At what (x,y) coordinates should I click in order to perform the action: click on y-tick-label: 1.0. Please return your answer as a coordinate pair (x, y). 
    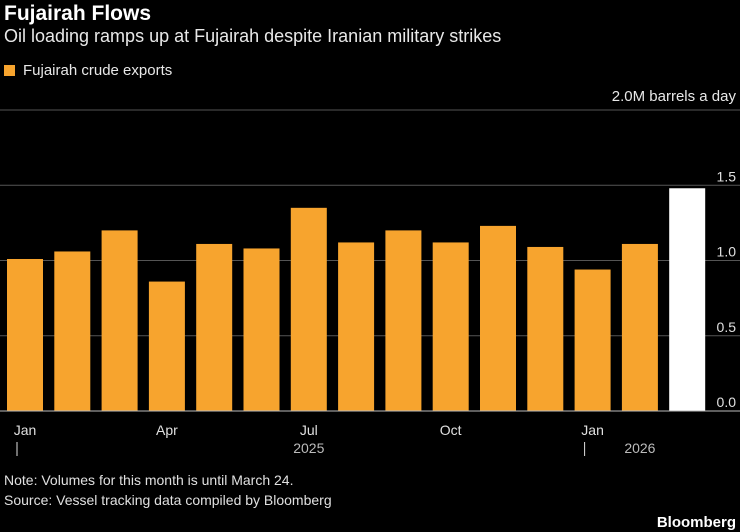
    Looking at the image, I should click on (727, 252).